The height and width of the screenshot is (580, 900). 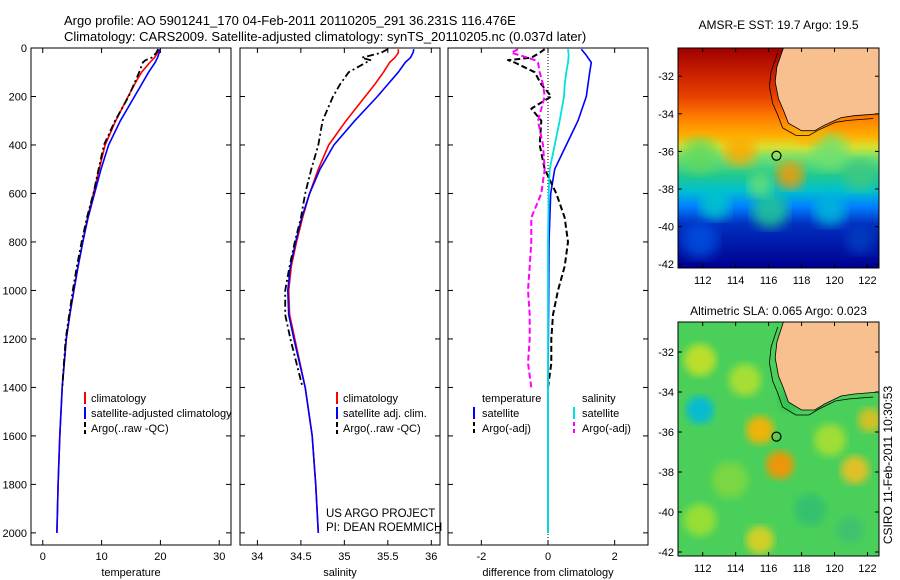 I want to click on legend-label-salinity: Argo(..raw -QC), so click(x=382, y=429).